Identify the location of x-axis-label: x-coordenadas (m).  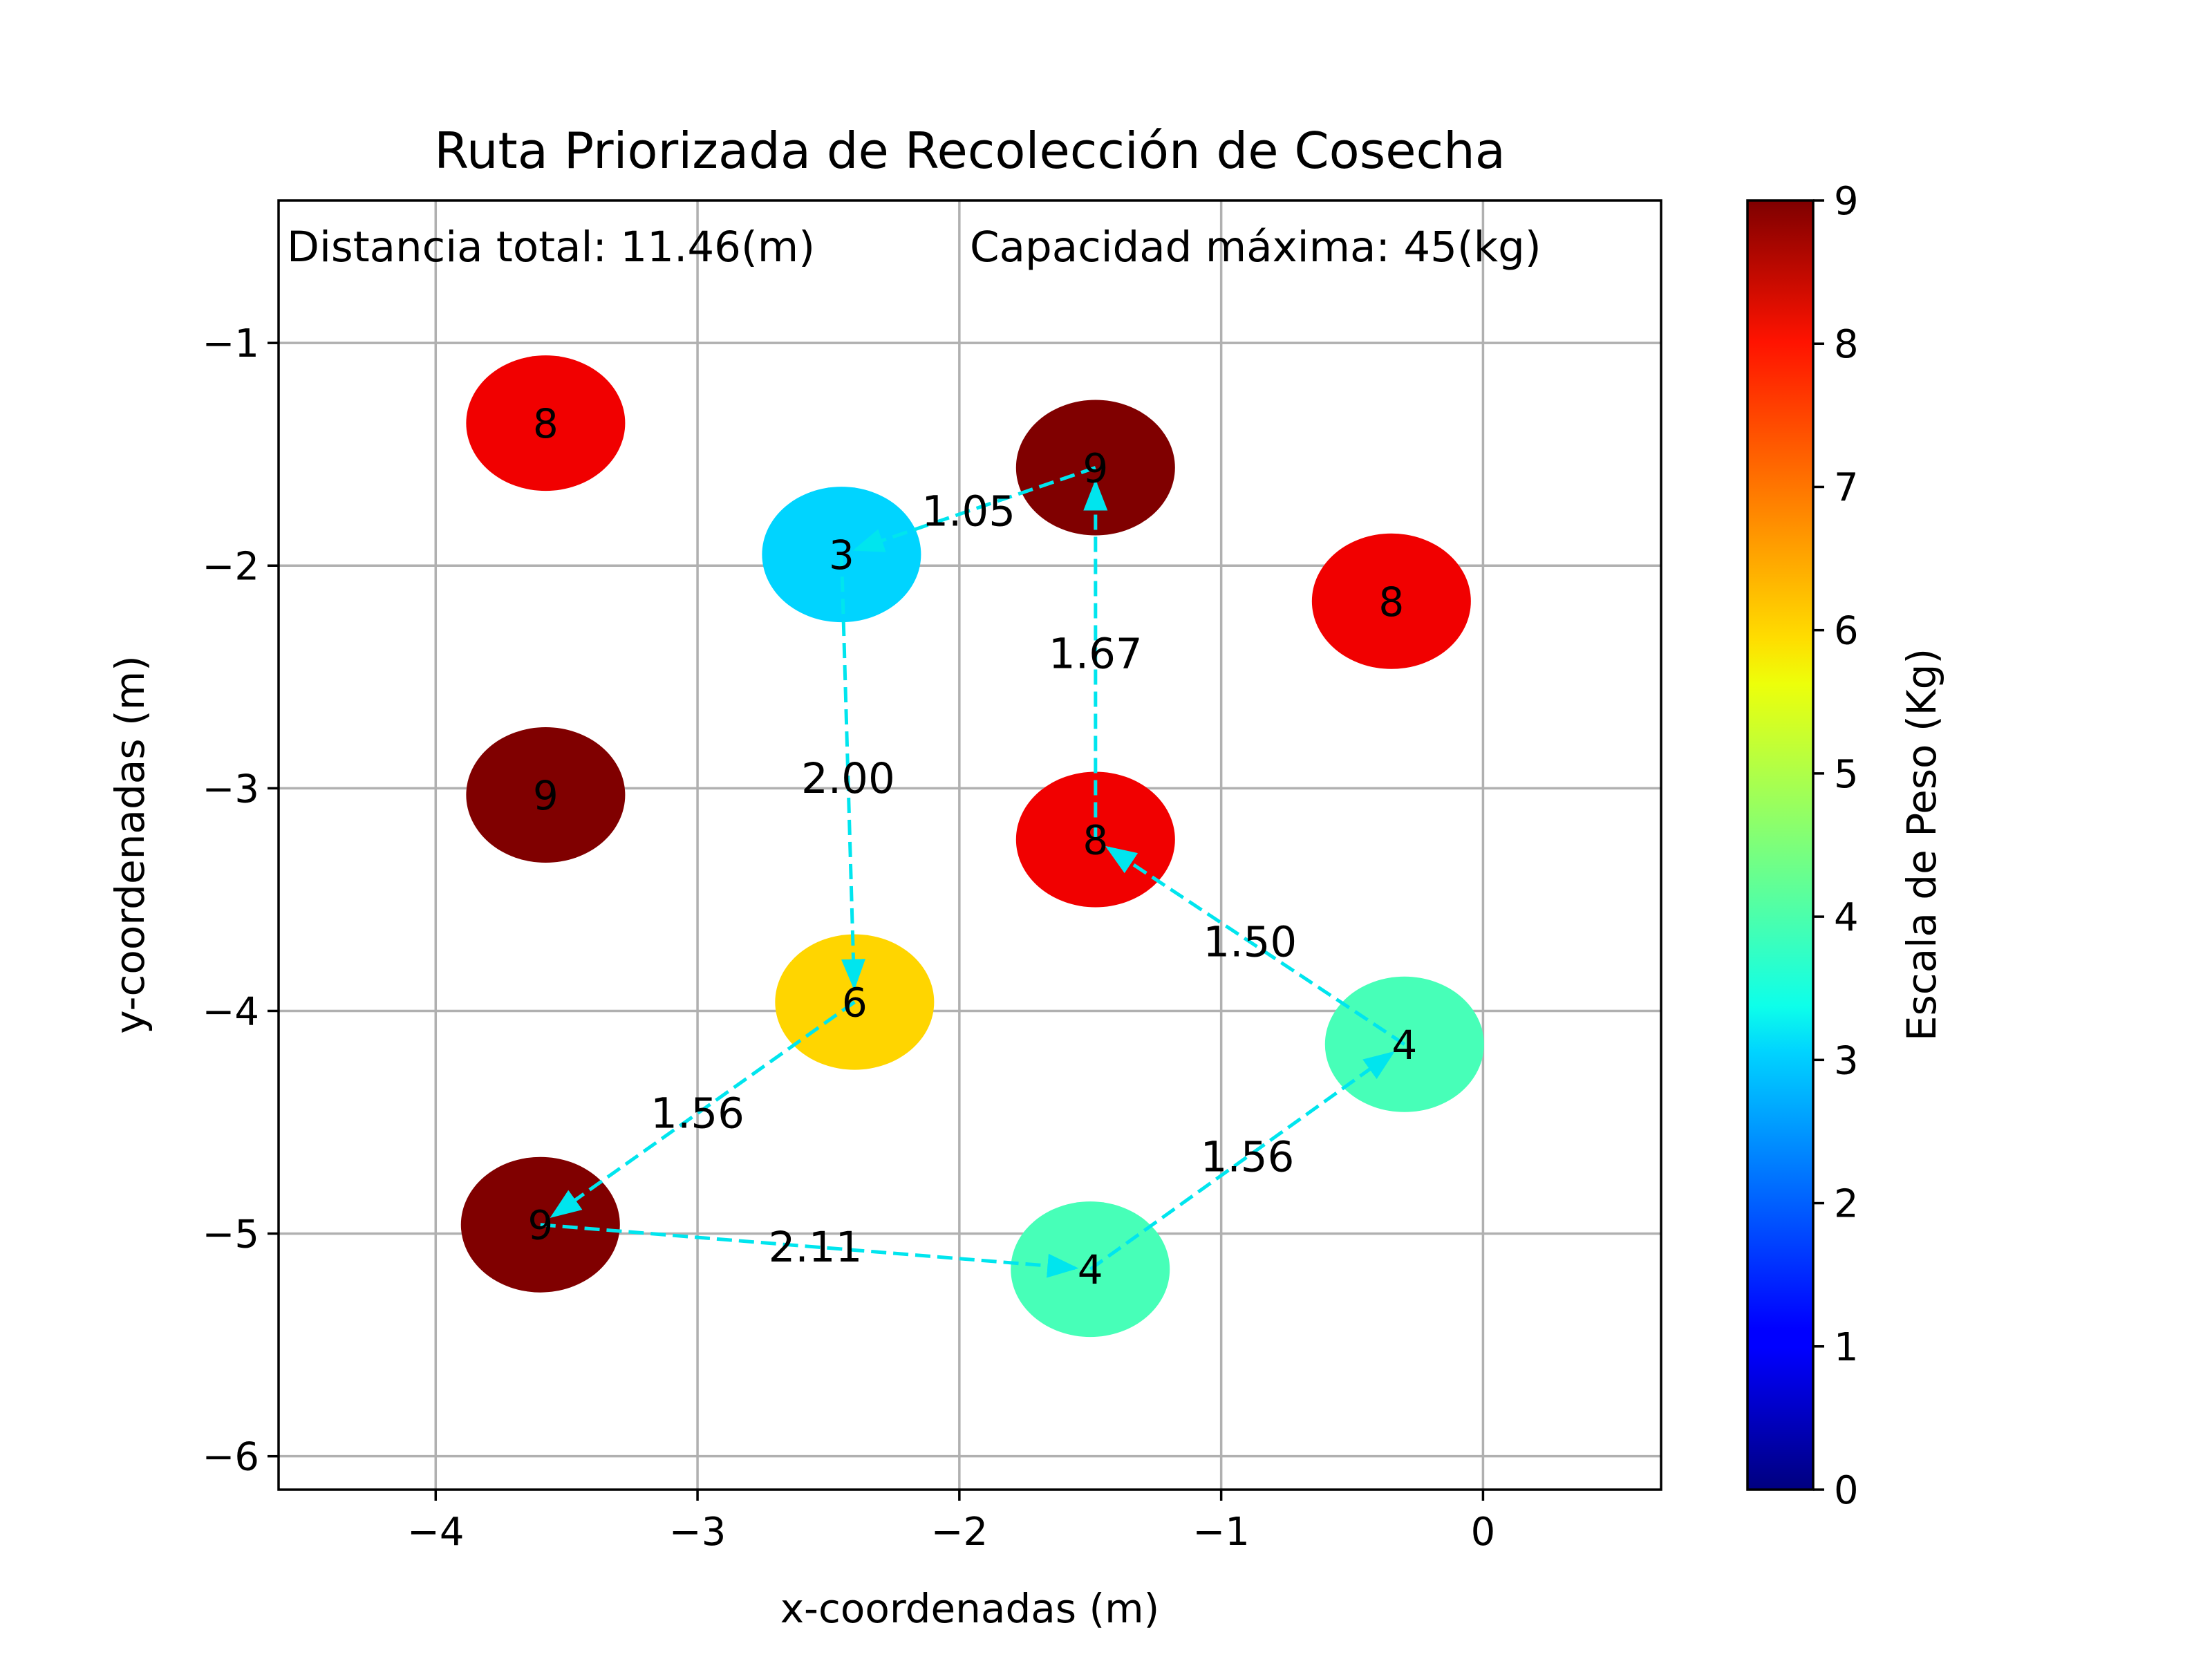
(970, 1609).